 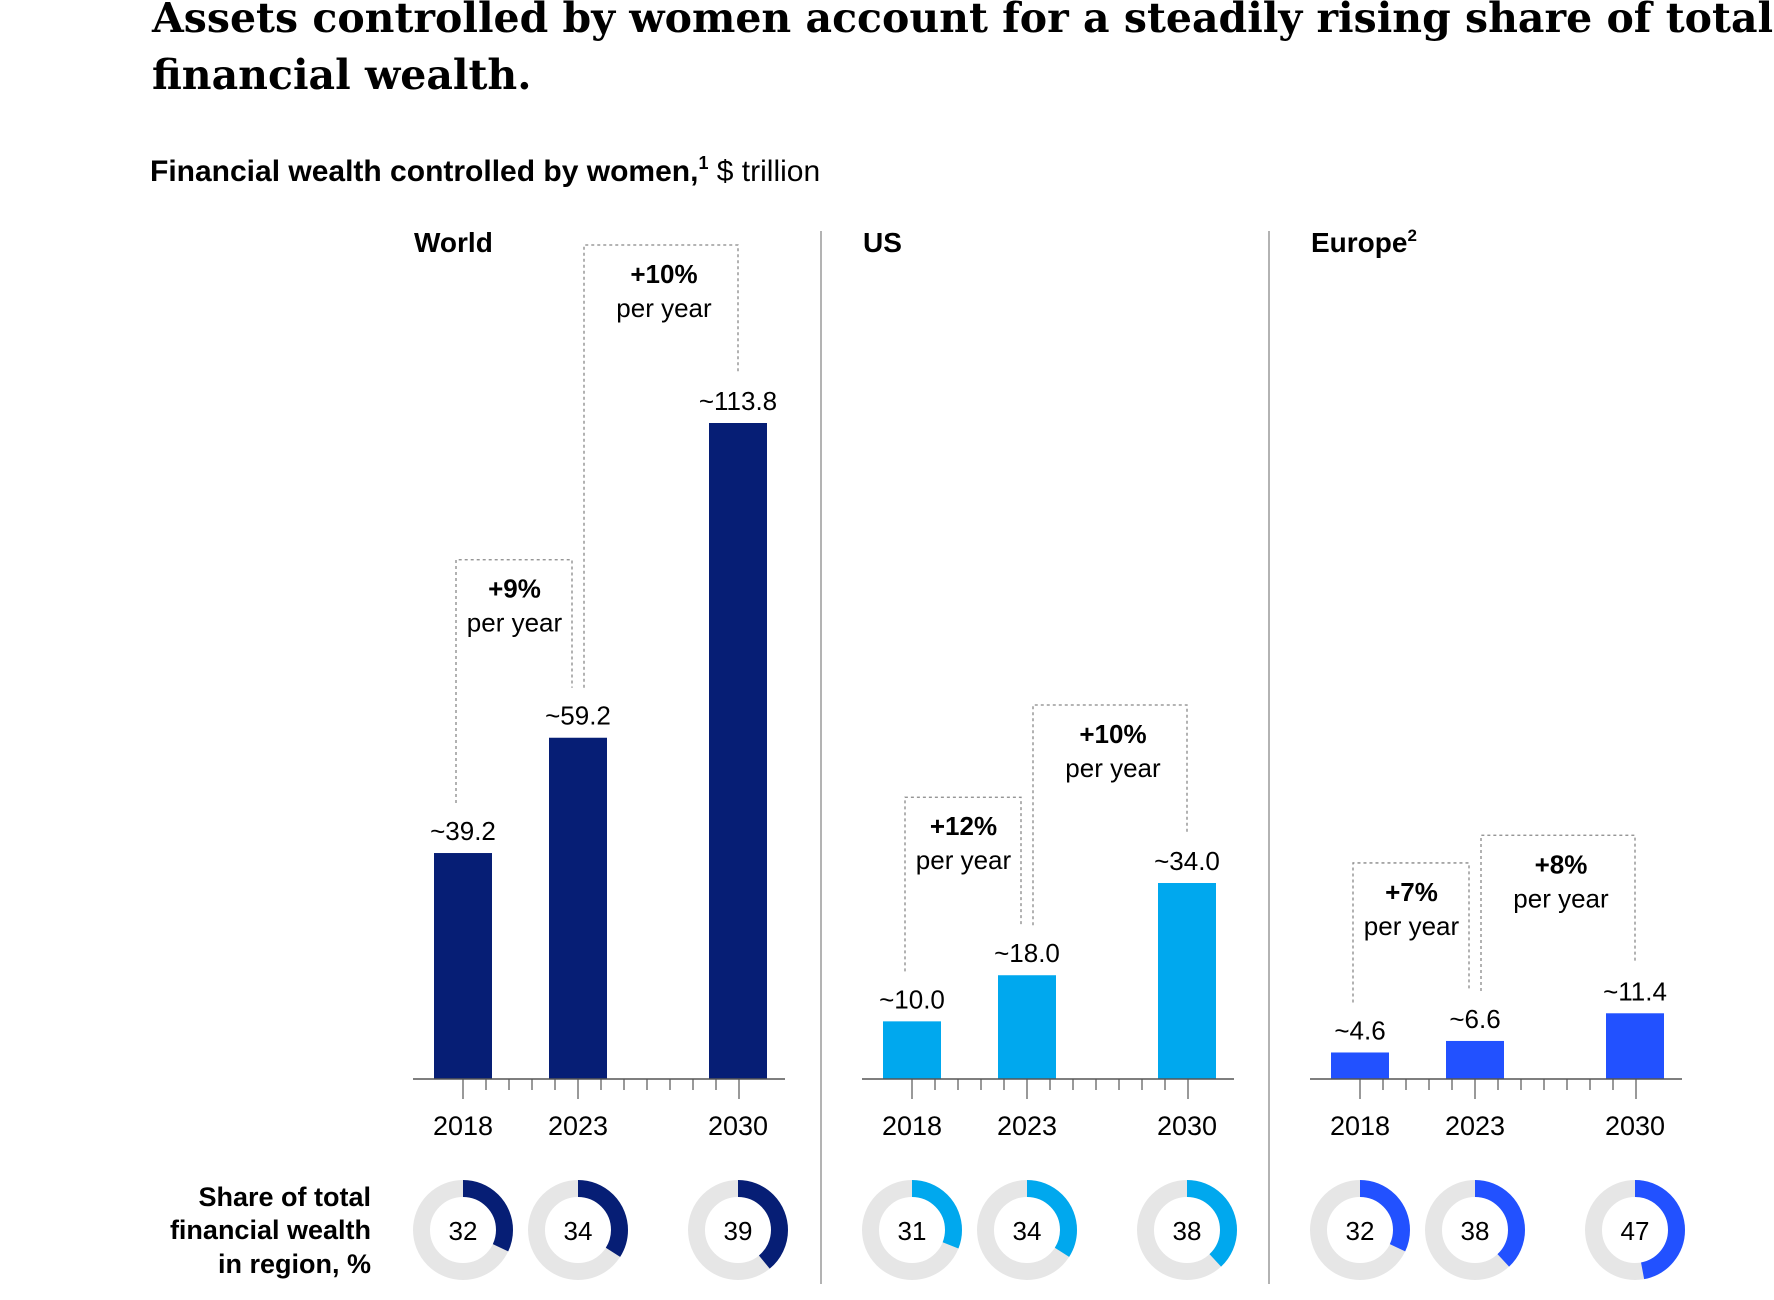 I want to click on share-ring-arc-world-2030, so click(x=738, y=1230).